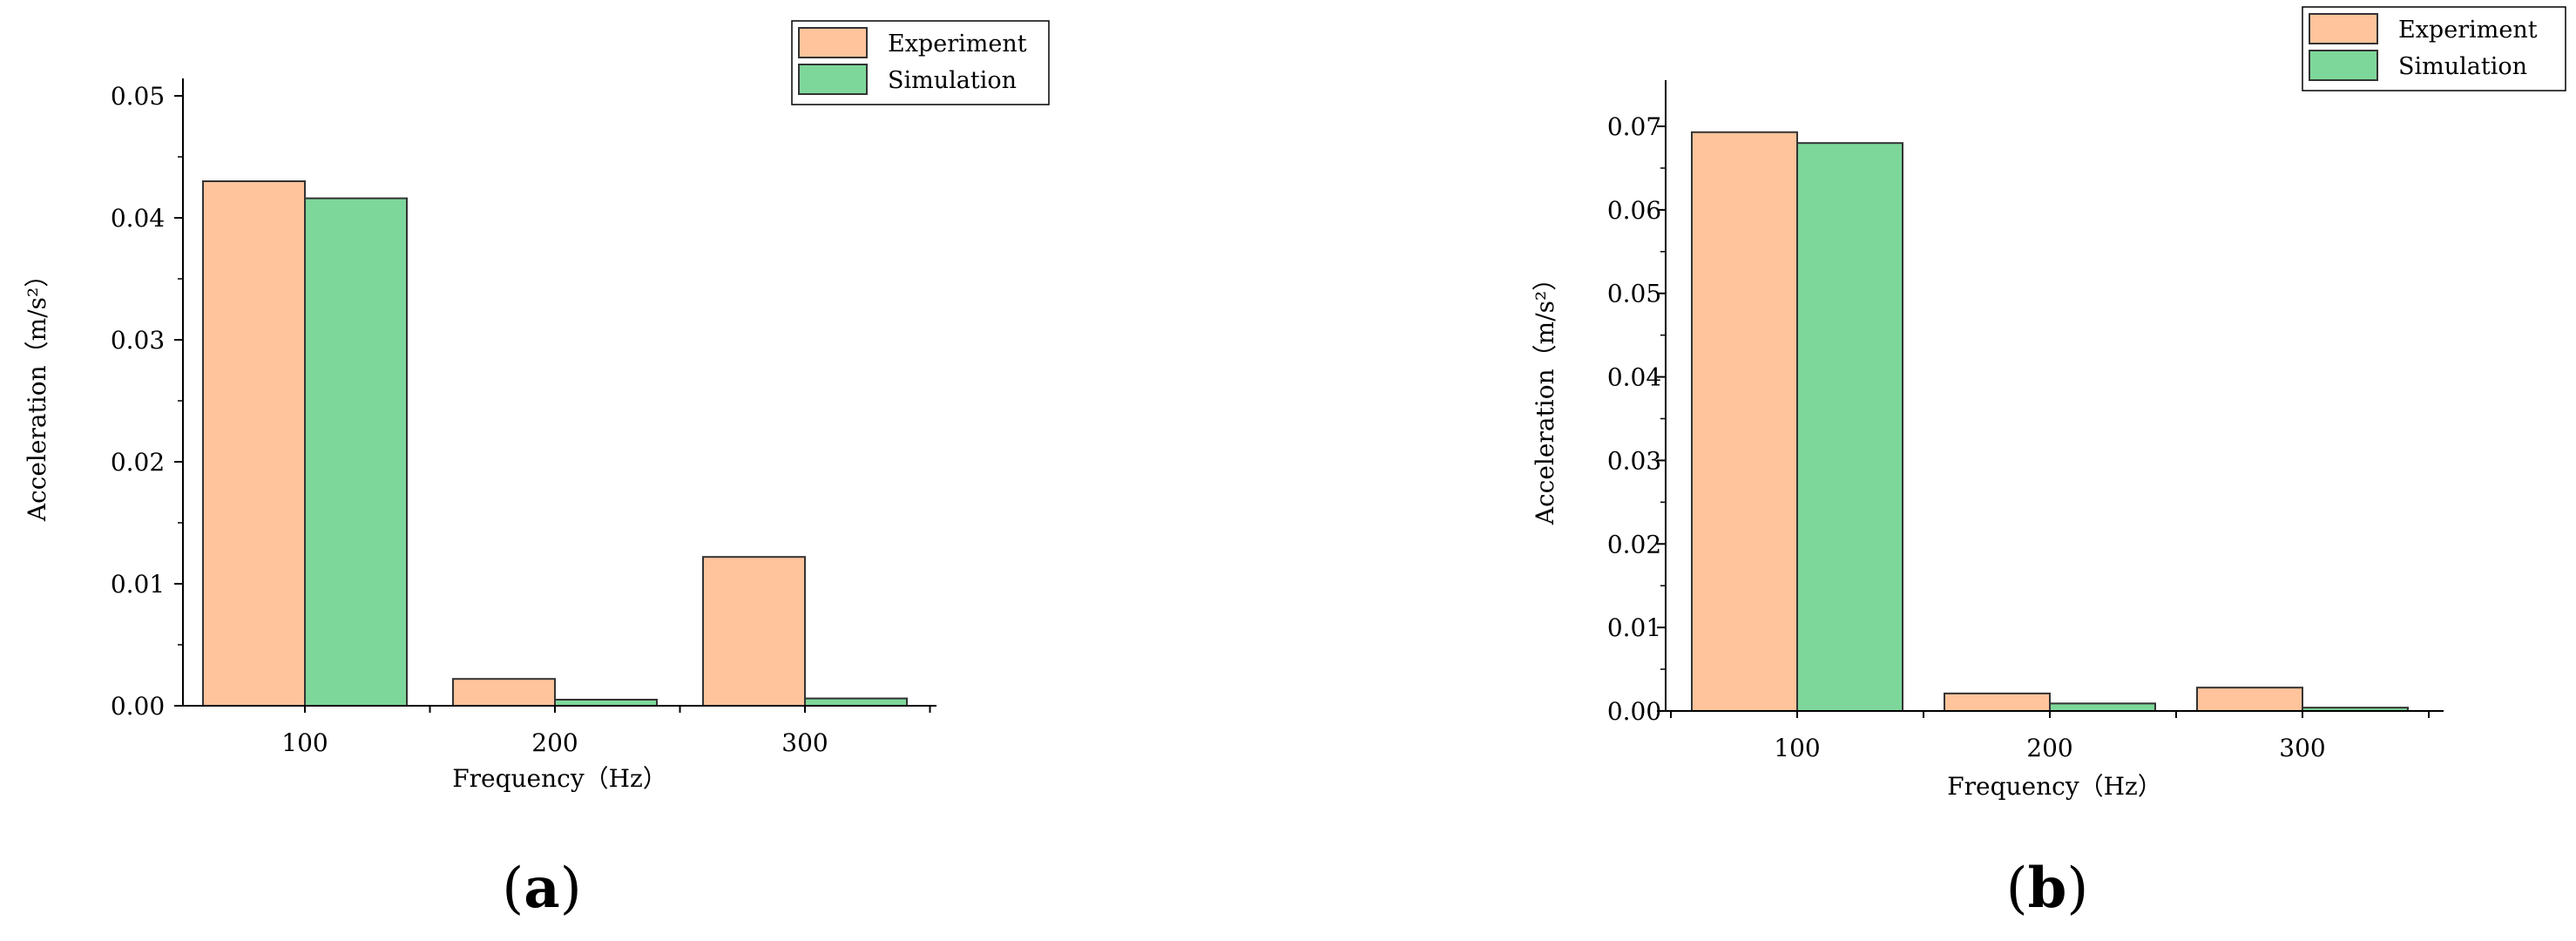  Describe the element at coordinates (541, 888) in the screenshot. I see `panel-label: (a)` at that location.